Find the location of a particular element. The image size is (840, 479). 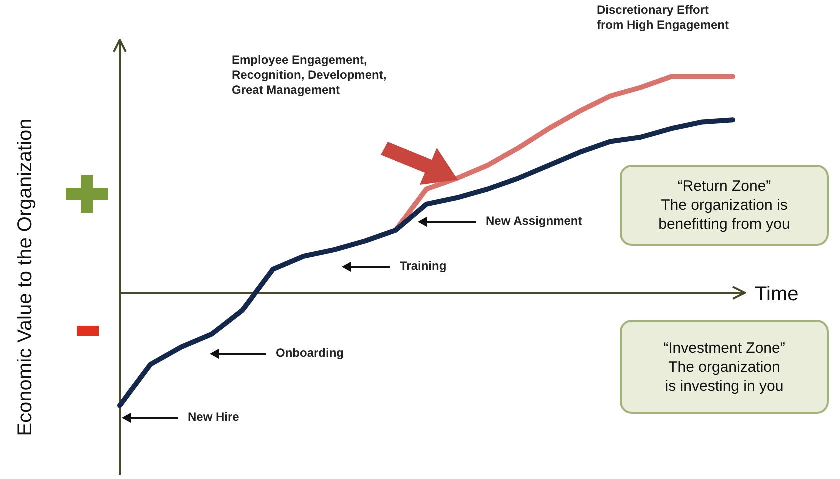

annotation: Training is located at coordinates (423, 266).